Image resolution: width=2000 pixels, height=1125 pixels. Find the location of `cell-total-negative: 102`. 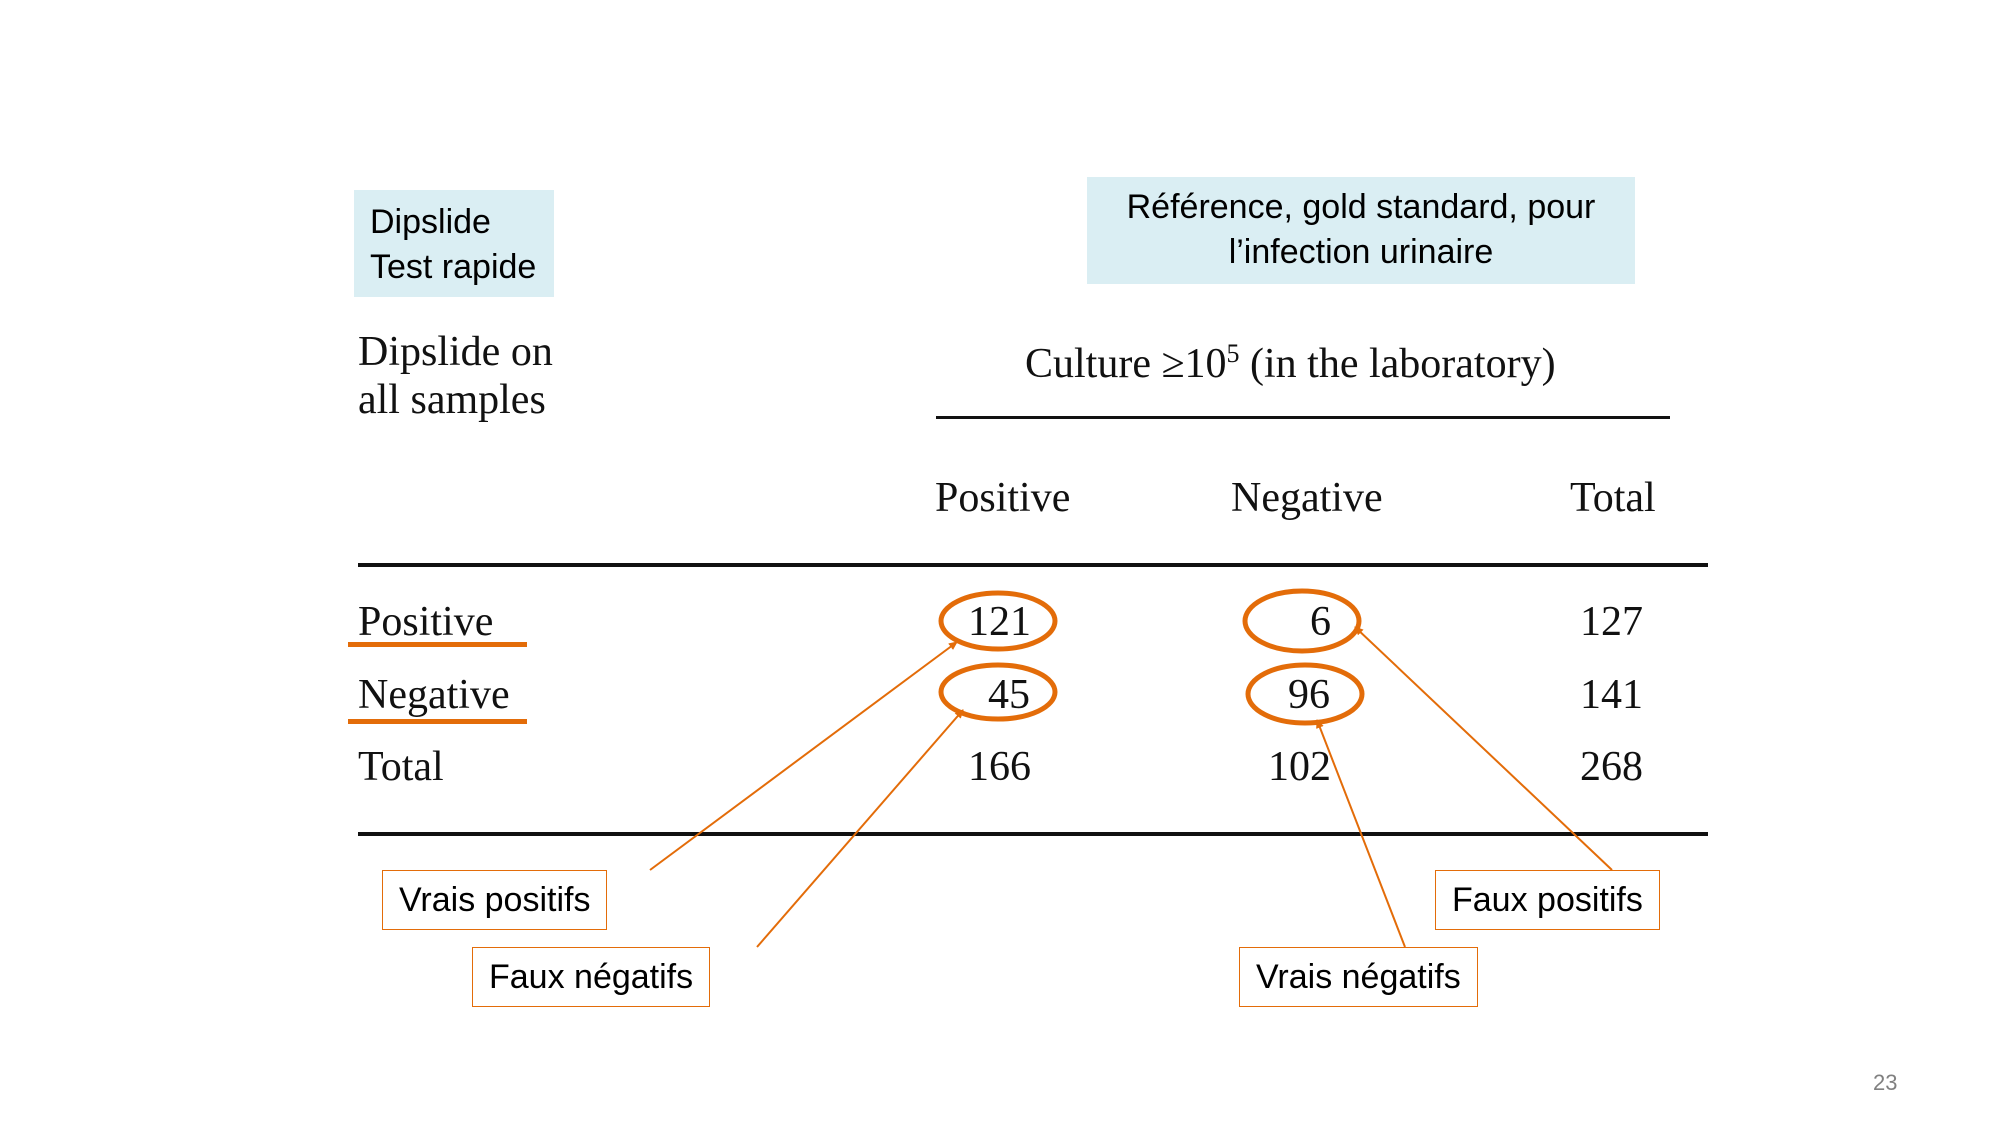

cell-total-negative: 102 is located at coordinates (1299, 767).